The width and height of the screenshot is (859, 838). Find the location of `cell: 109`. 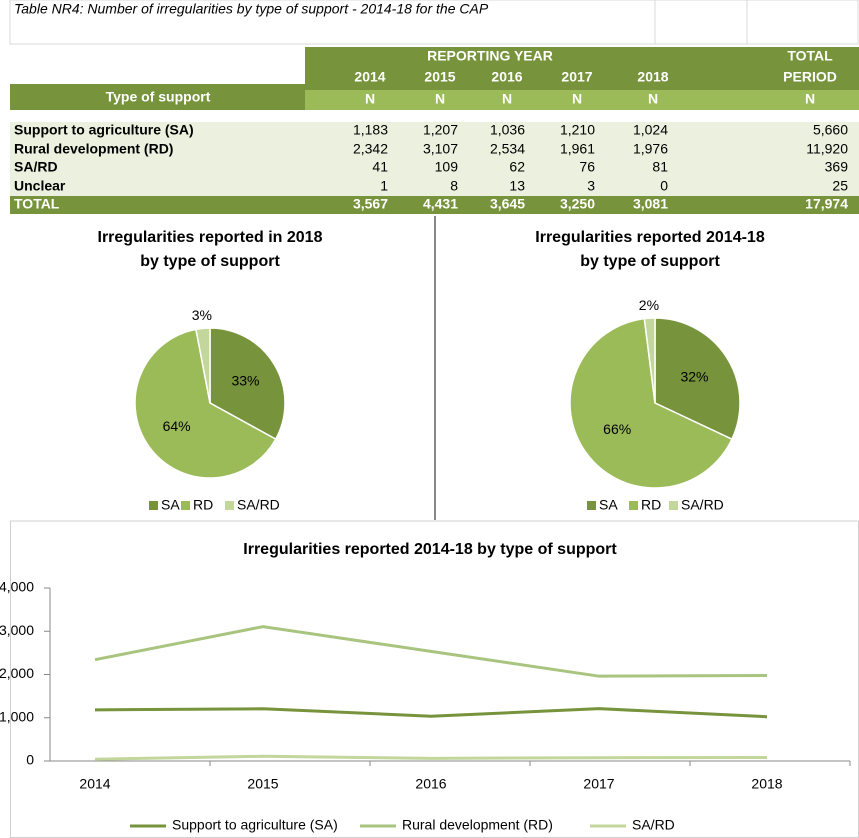

cell: 109 is located at coordinates (447, 167).